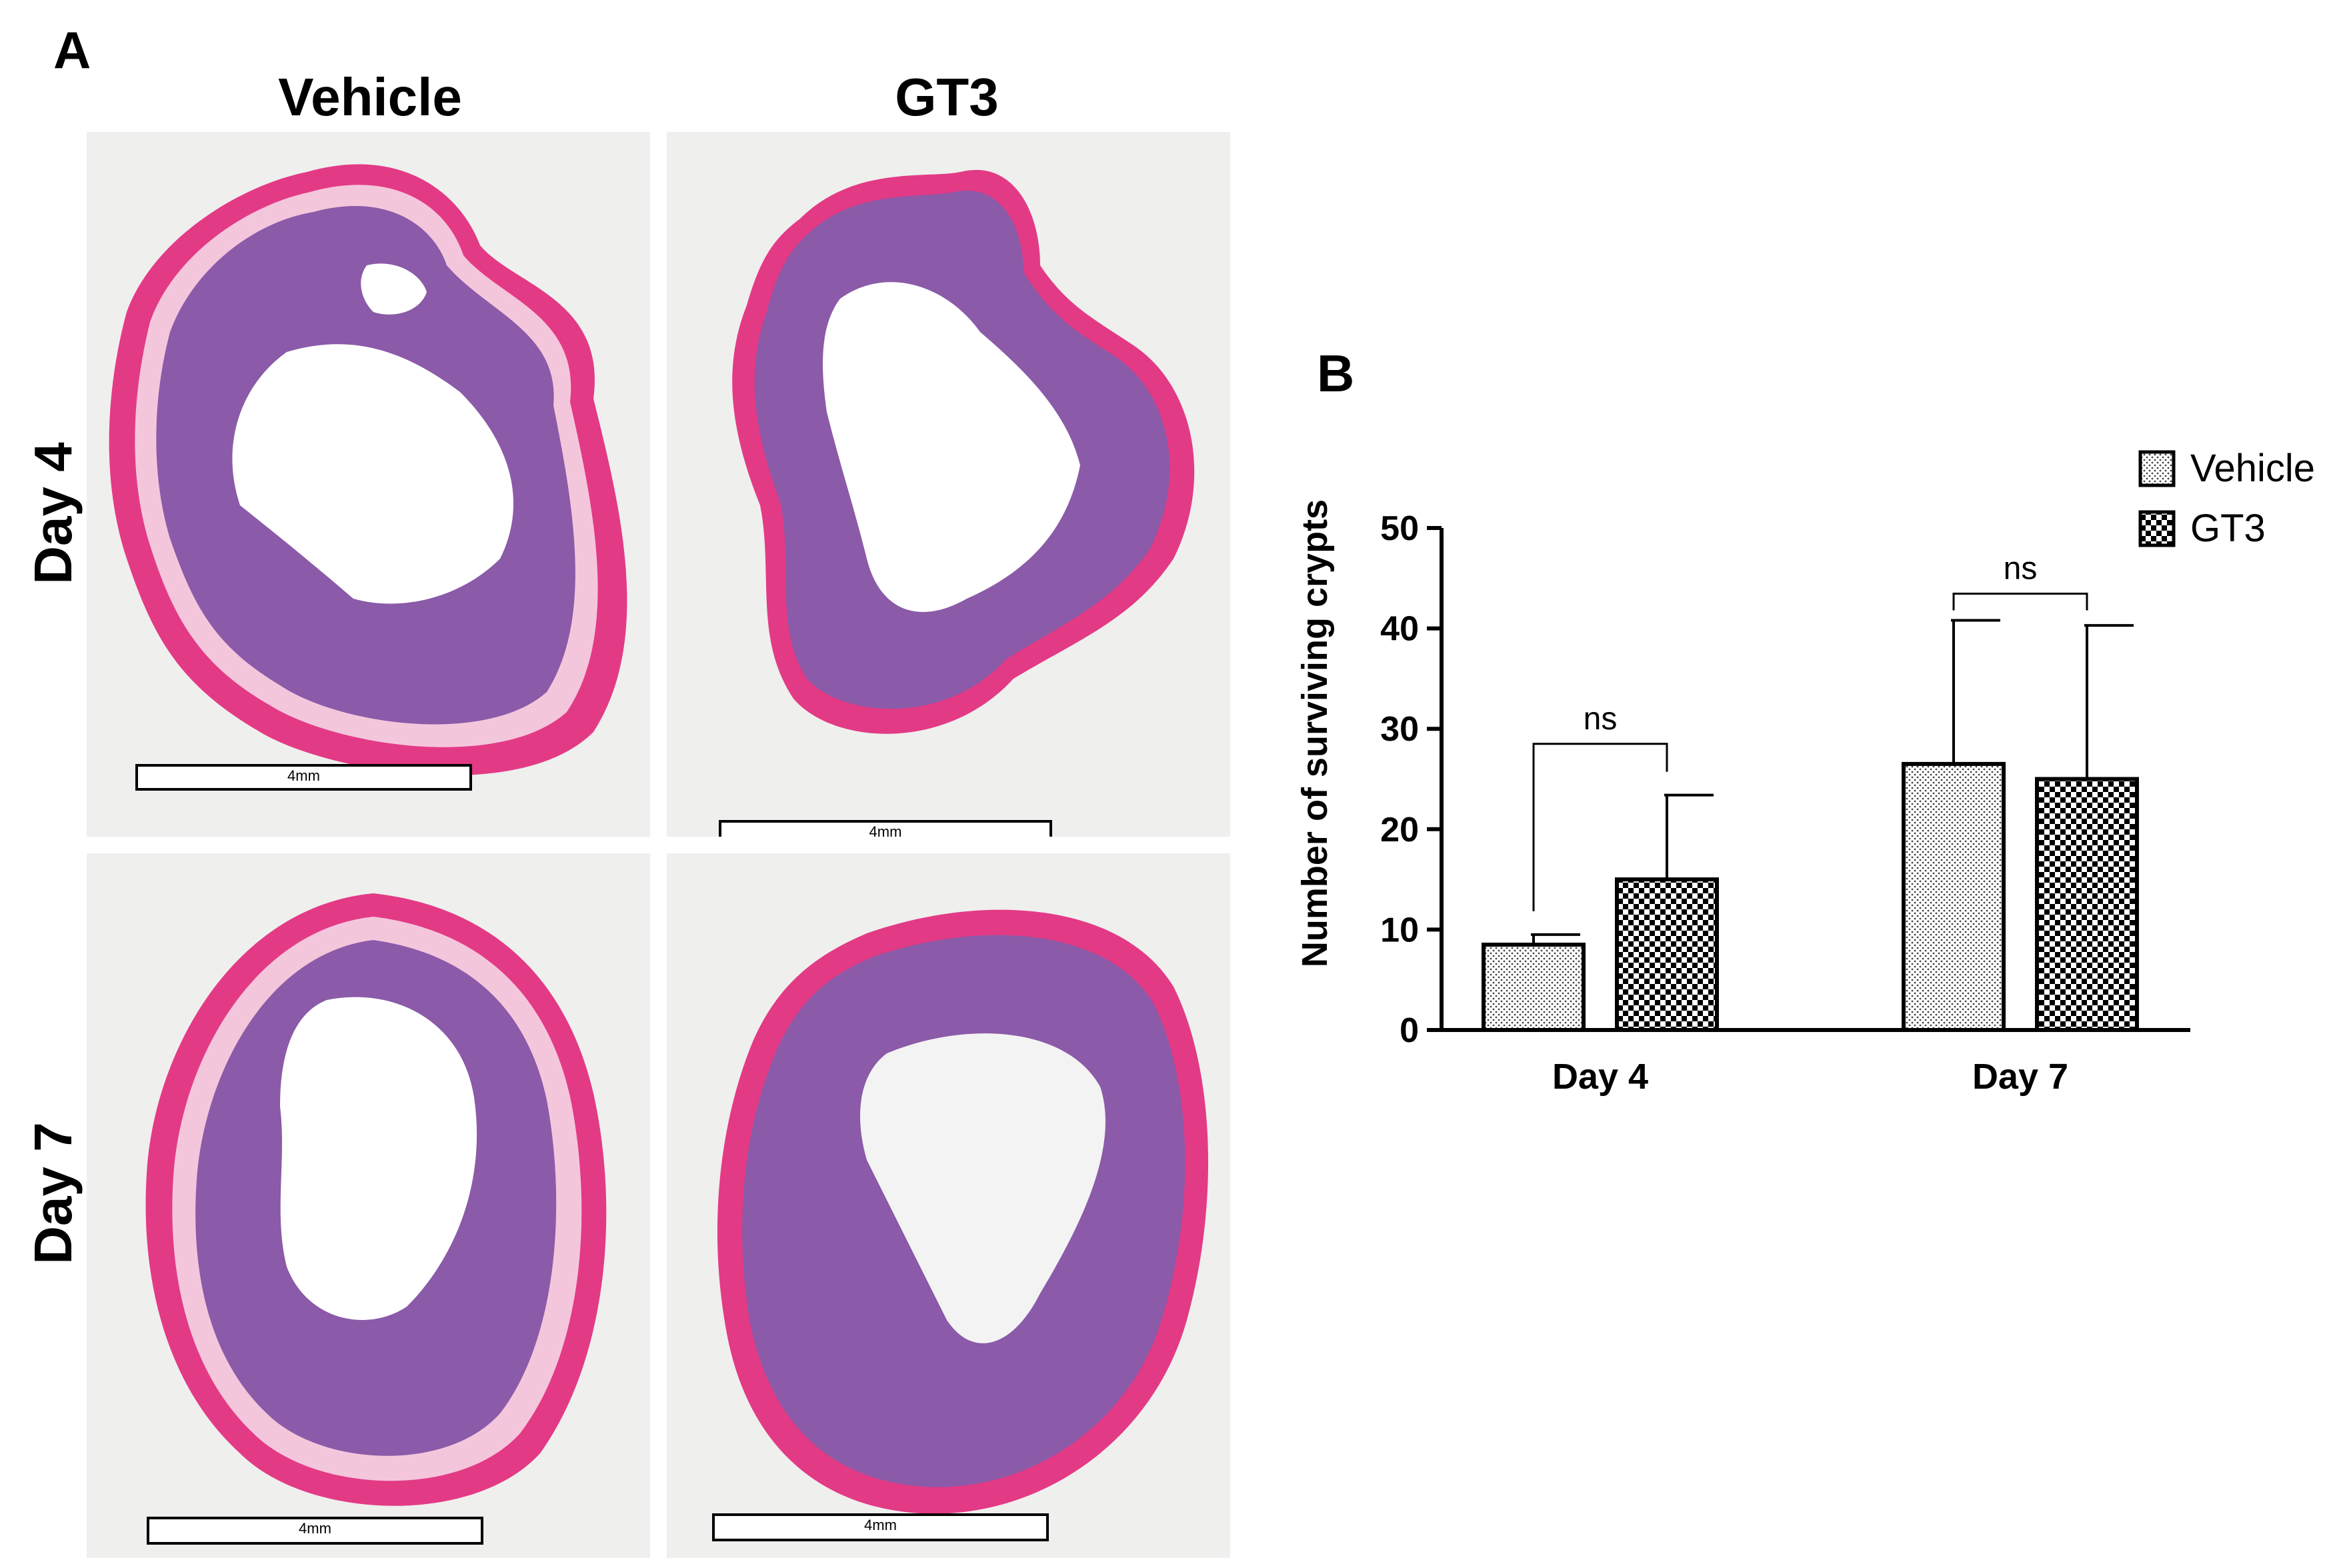  I want to click on legend-label-gt3: GT3, so click(2228, 528).